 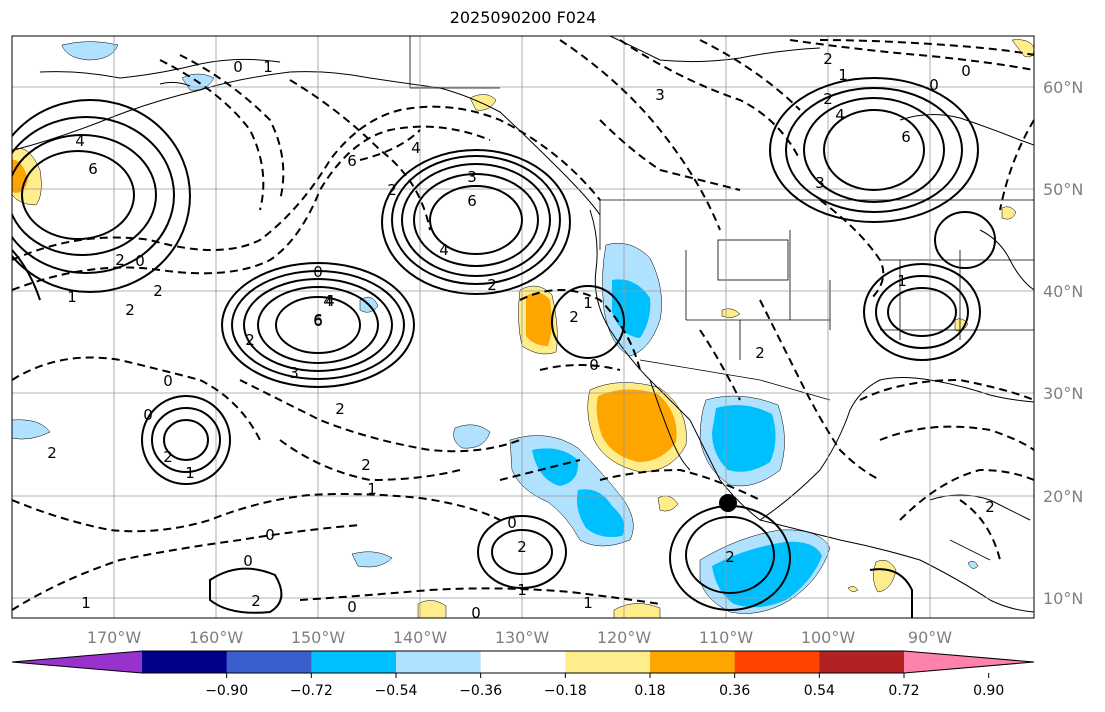 What do you see at coordinates (649, 691) in the screenshot?
I see `colorbar-tick-label: 0.18` at bounding box center [649, 691].